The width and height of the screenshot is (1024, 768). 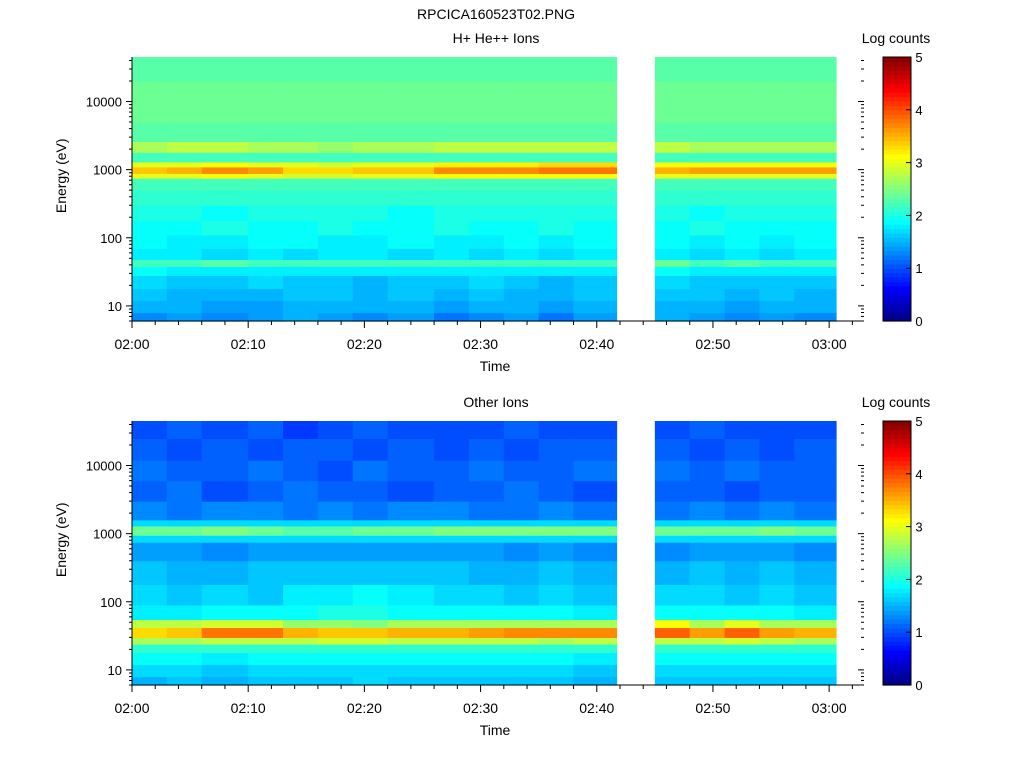 What do you see at coordinates (829, 344) in the screenshot?
I see `x-tick-label: 03:00` at bounding box center [829, 344].